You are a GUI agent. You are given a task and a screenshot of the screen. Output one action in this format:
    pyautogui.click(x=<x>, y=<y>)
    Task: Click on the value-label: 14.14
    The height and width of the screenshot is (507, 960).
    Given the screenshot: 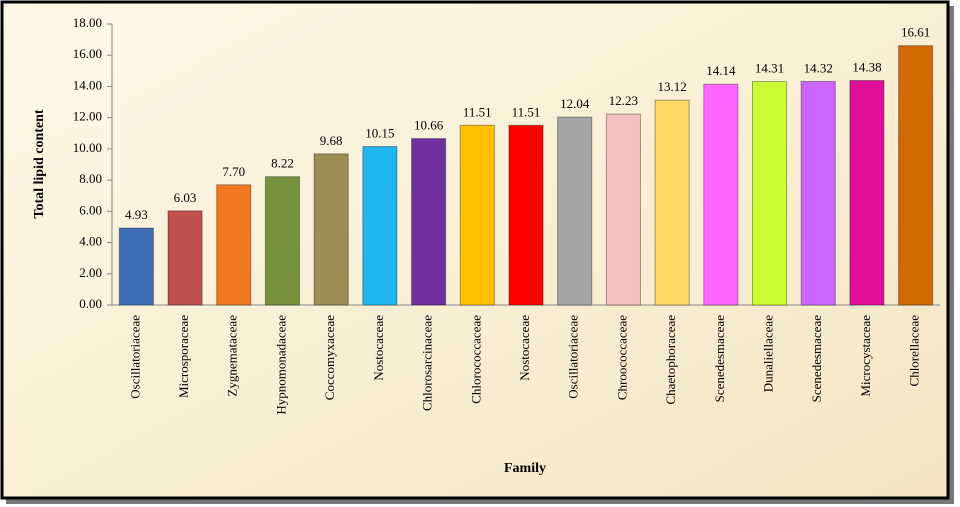 What is the action you would take?
    pyautogui.click(x=721, y=70)
    